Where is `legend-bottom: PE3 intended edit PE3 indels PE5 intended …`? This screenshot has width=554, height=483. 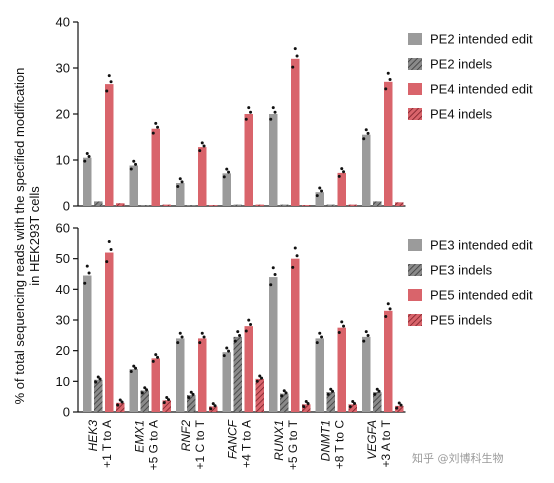
legend-bottom: PE3 intended edit PE3 indels PE5 intended … is located at coordinates (470, 283).